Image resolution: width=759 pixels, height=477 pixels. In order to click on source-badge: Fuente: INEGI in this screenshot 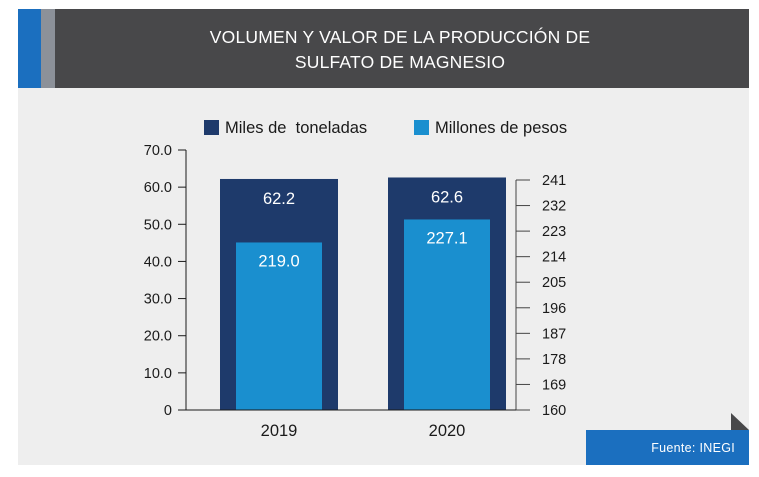, I will do `click(667, 447)`.